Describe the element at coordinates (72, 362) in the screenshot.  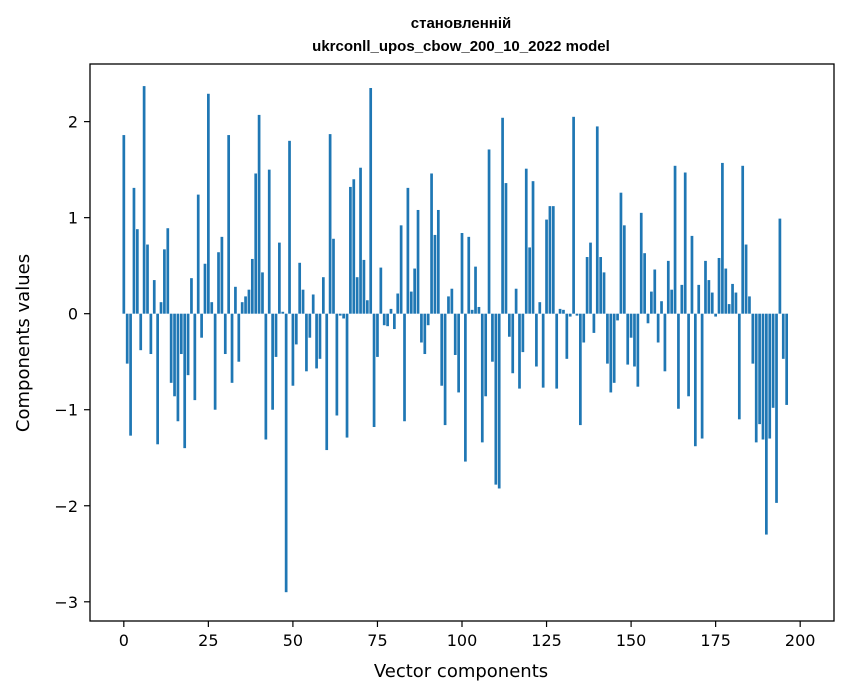
I see `y-axis-ticks: −3 −2 −1 0 1 2` at that location.